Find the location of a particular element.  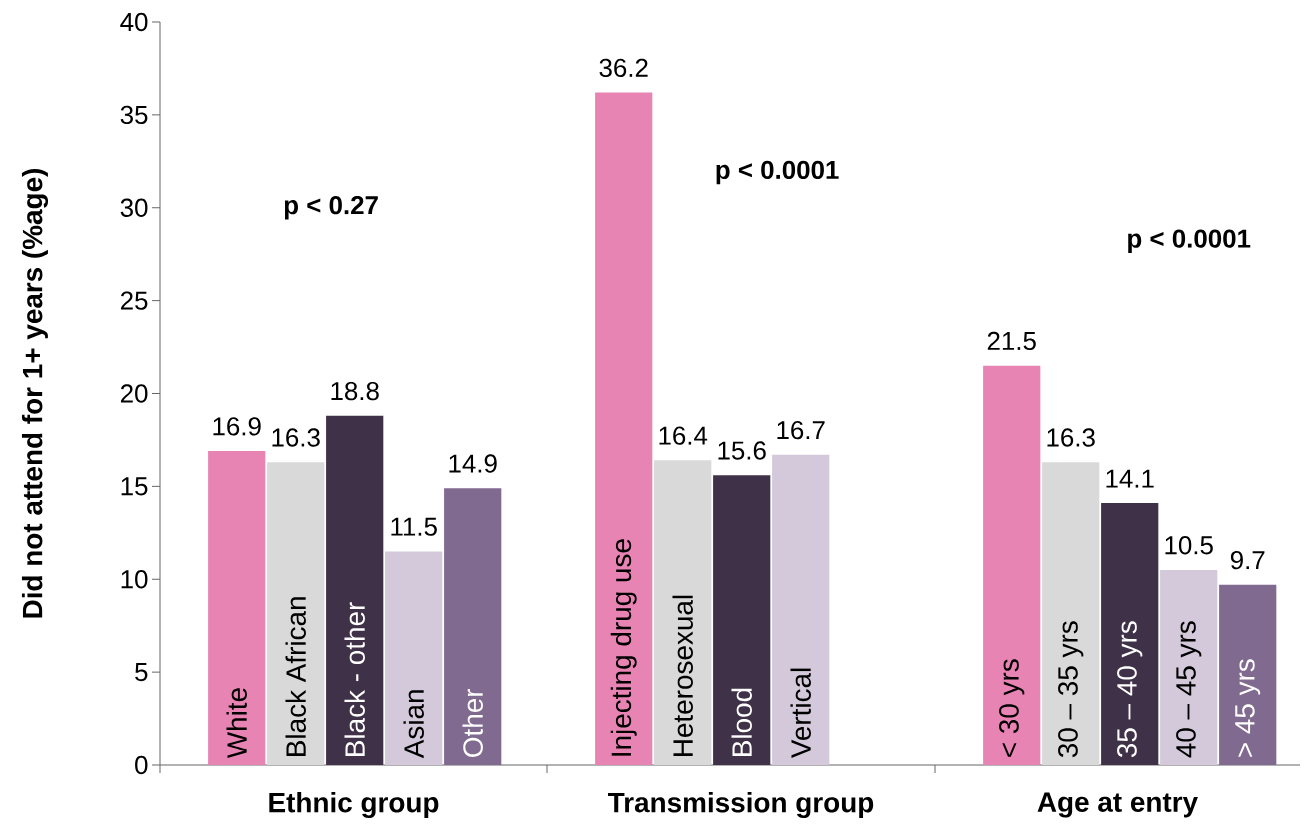

data-label: 21.5 is located at coordinates (1011, 341).